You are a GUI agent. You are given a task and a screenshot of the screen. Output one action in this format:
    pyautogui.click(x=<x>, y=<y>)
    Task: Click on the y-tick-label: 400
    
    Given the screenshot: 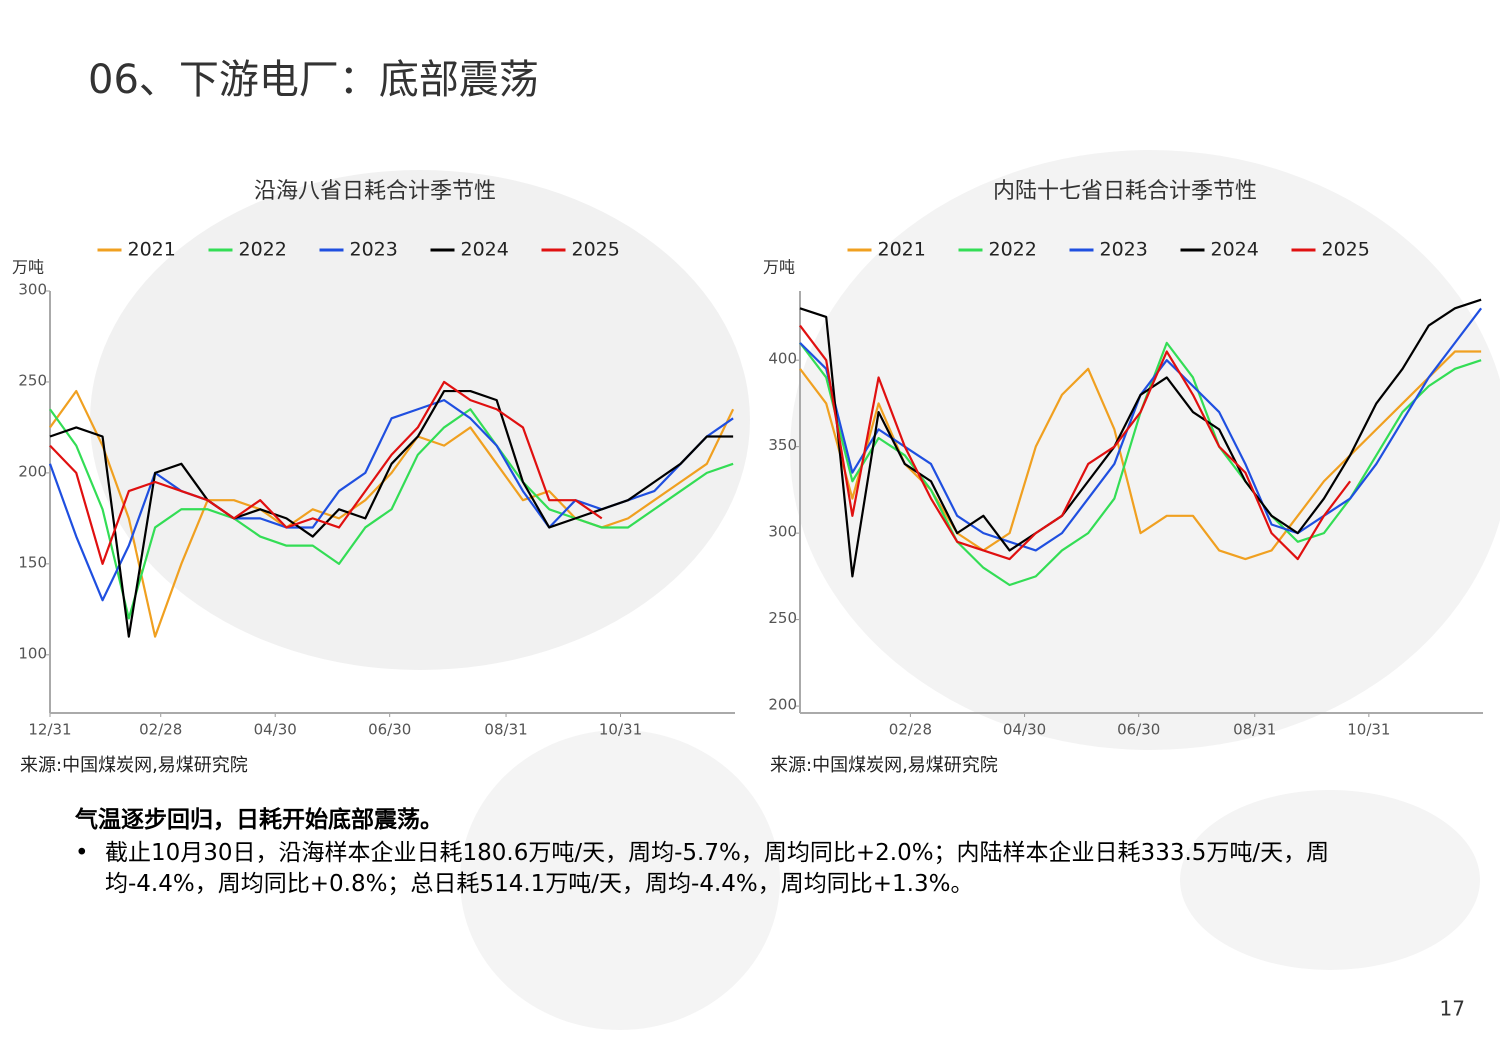 What is the action you would take?
    pyautogui.click(x=782, y=359)
    